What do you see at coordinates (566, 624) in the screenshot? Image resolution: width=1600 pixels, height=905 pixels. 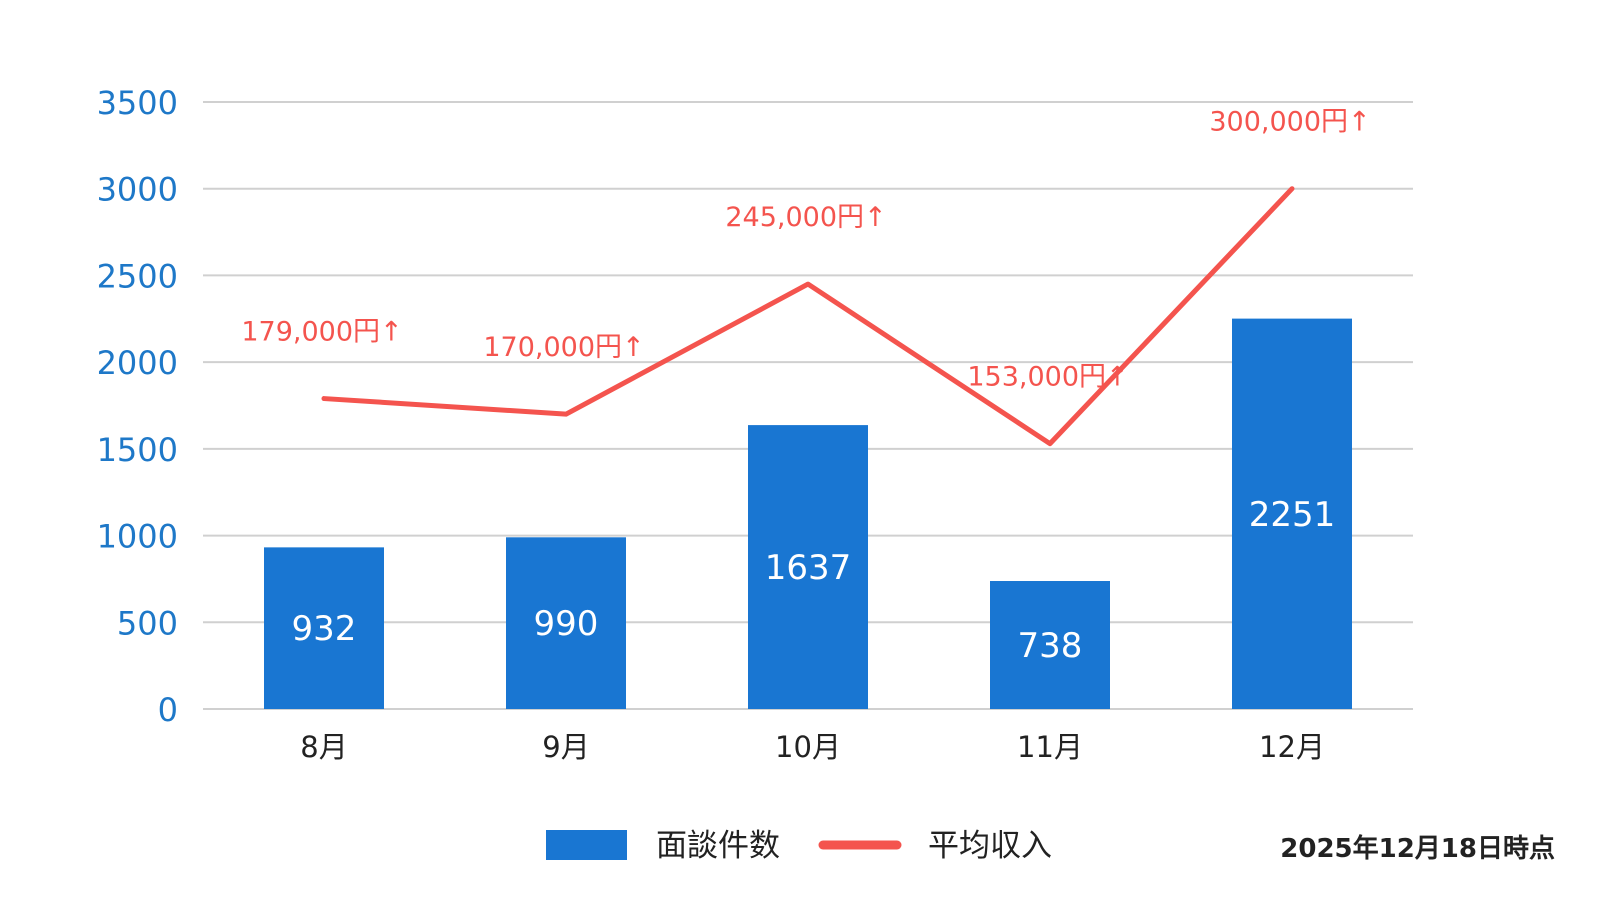 I see `bar-data-label: 990` at bounding box center [566, 624].